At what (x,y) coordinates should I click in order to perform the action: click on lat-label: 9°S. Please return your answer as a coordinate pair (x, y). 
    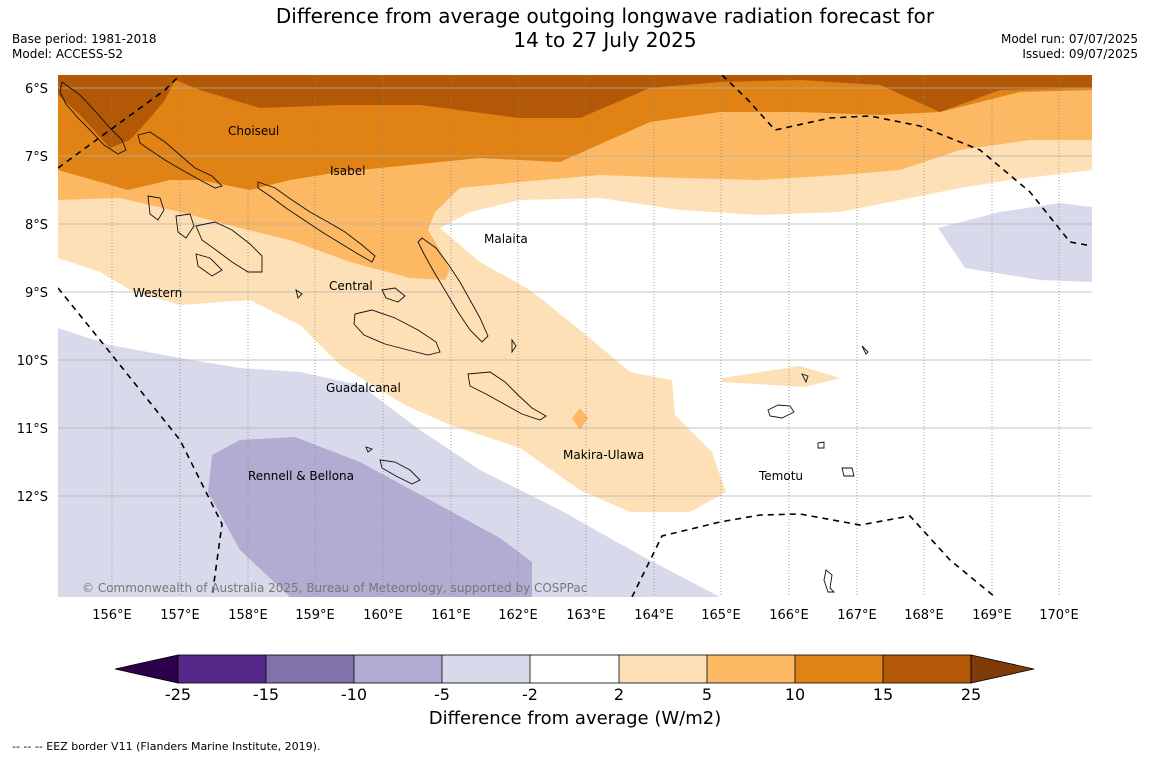
    Looking at the image, I should click on (36, 293).